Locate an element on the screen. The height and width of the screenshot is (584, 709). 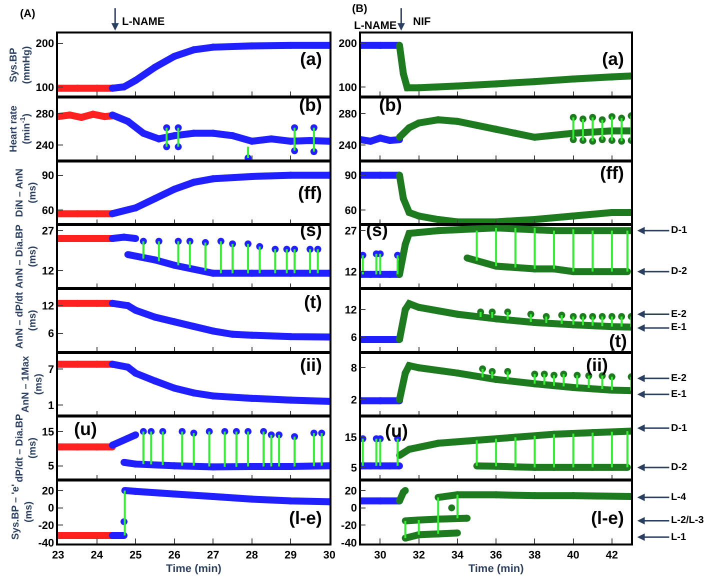
y-axis-title: Sys.BP – 'e' (ms) is located at coordinates (22, 512).